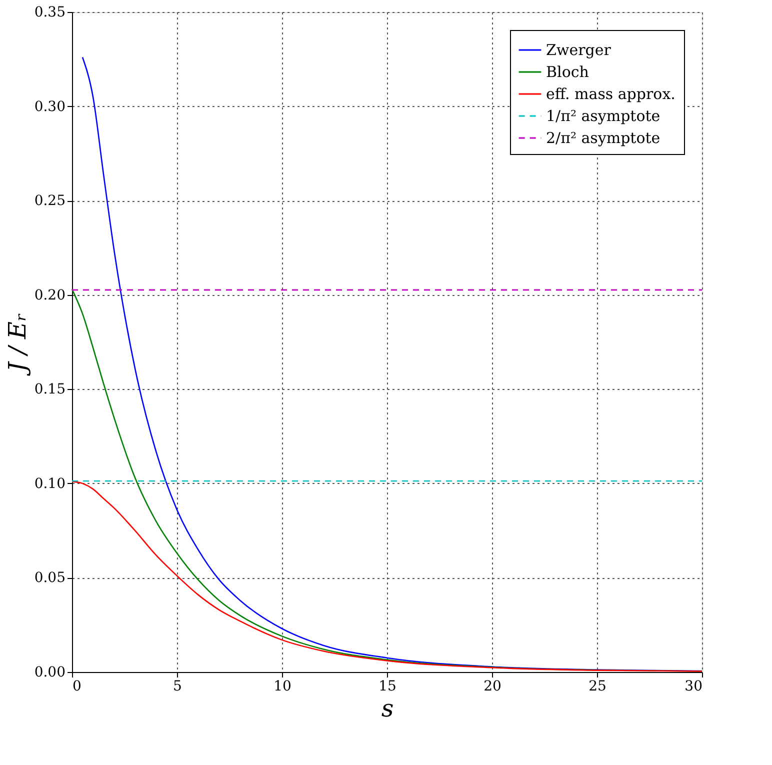 The width and height of the screenshot is (772, 765). Describe the element at coordinates (50, 578) in the screenshot. I see `y-tick-label: 0.05` at that location.